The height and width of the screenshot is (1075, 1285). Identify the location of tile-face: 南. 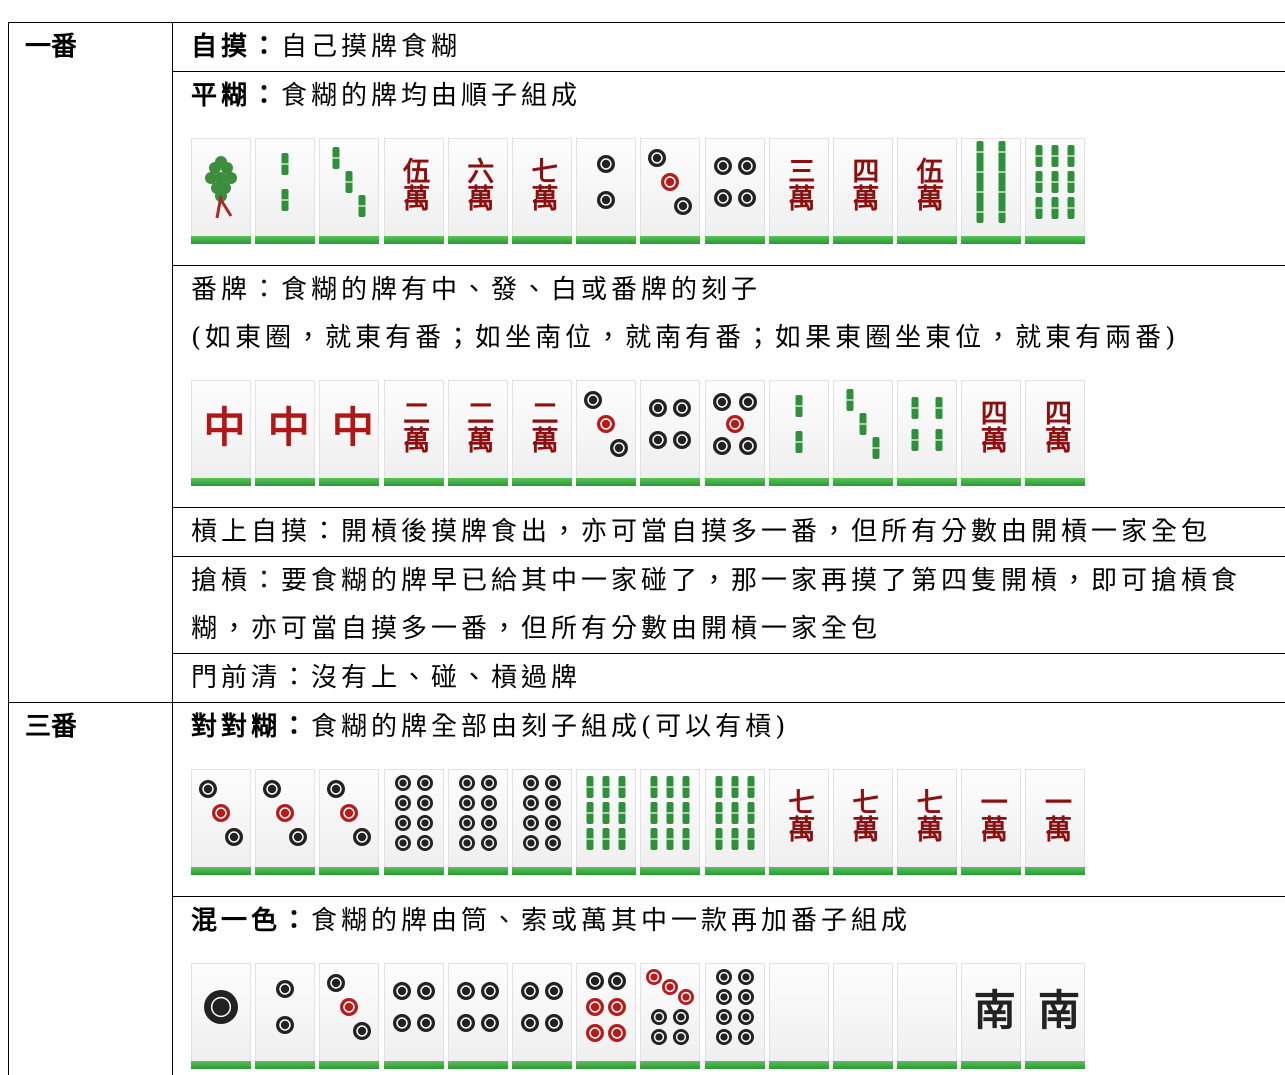
(991, 1009).